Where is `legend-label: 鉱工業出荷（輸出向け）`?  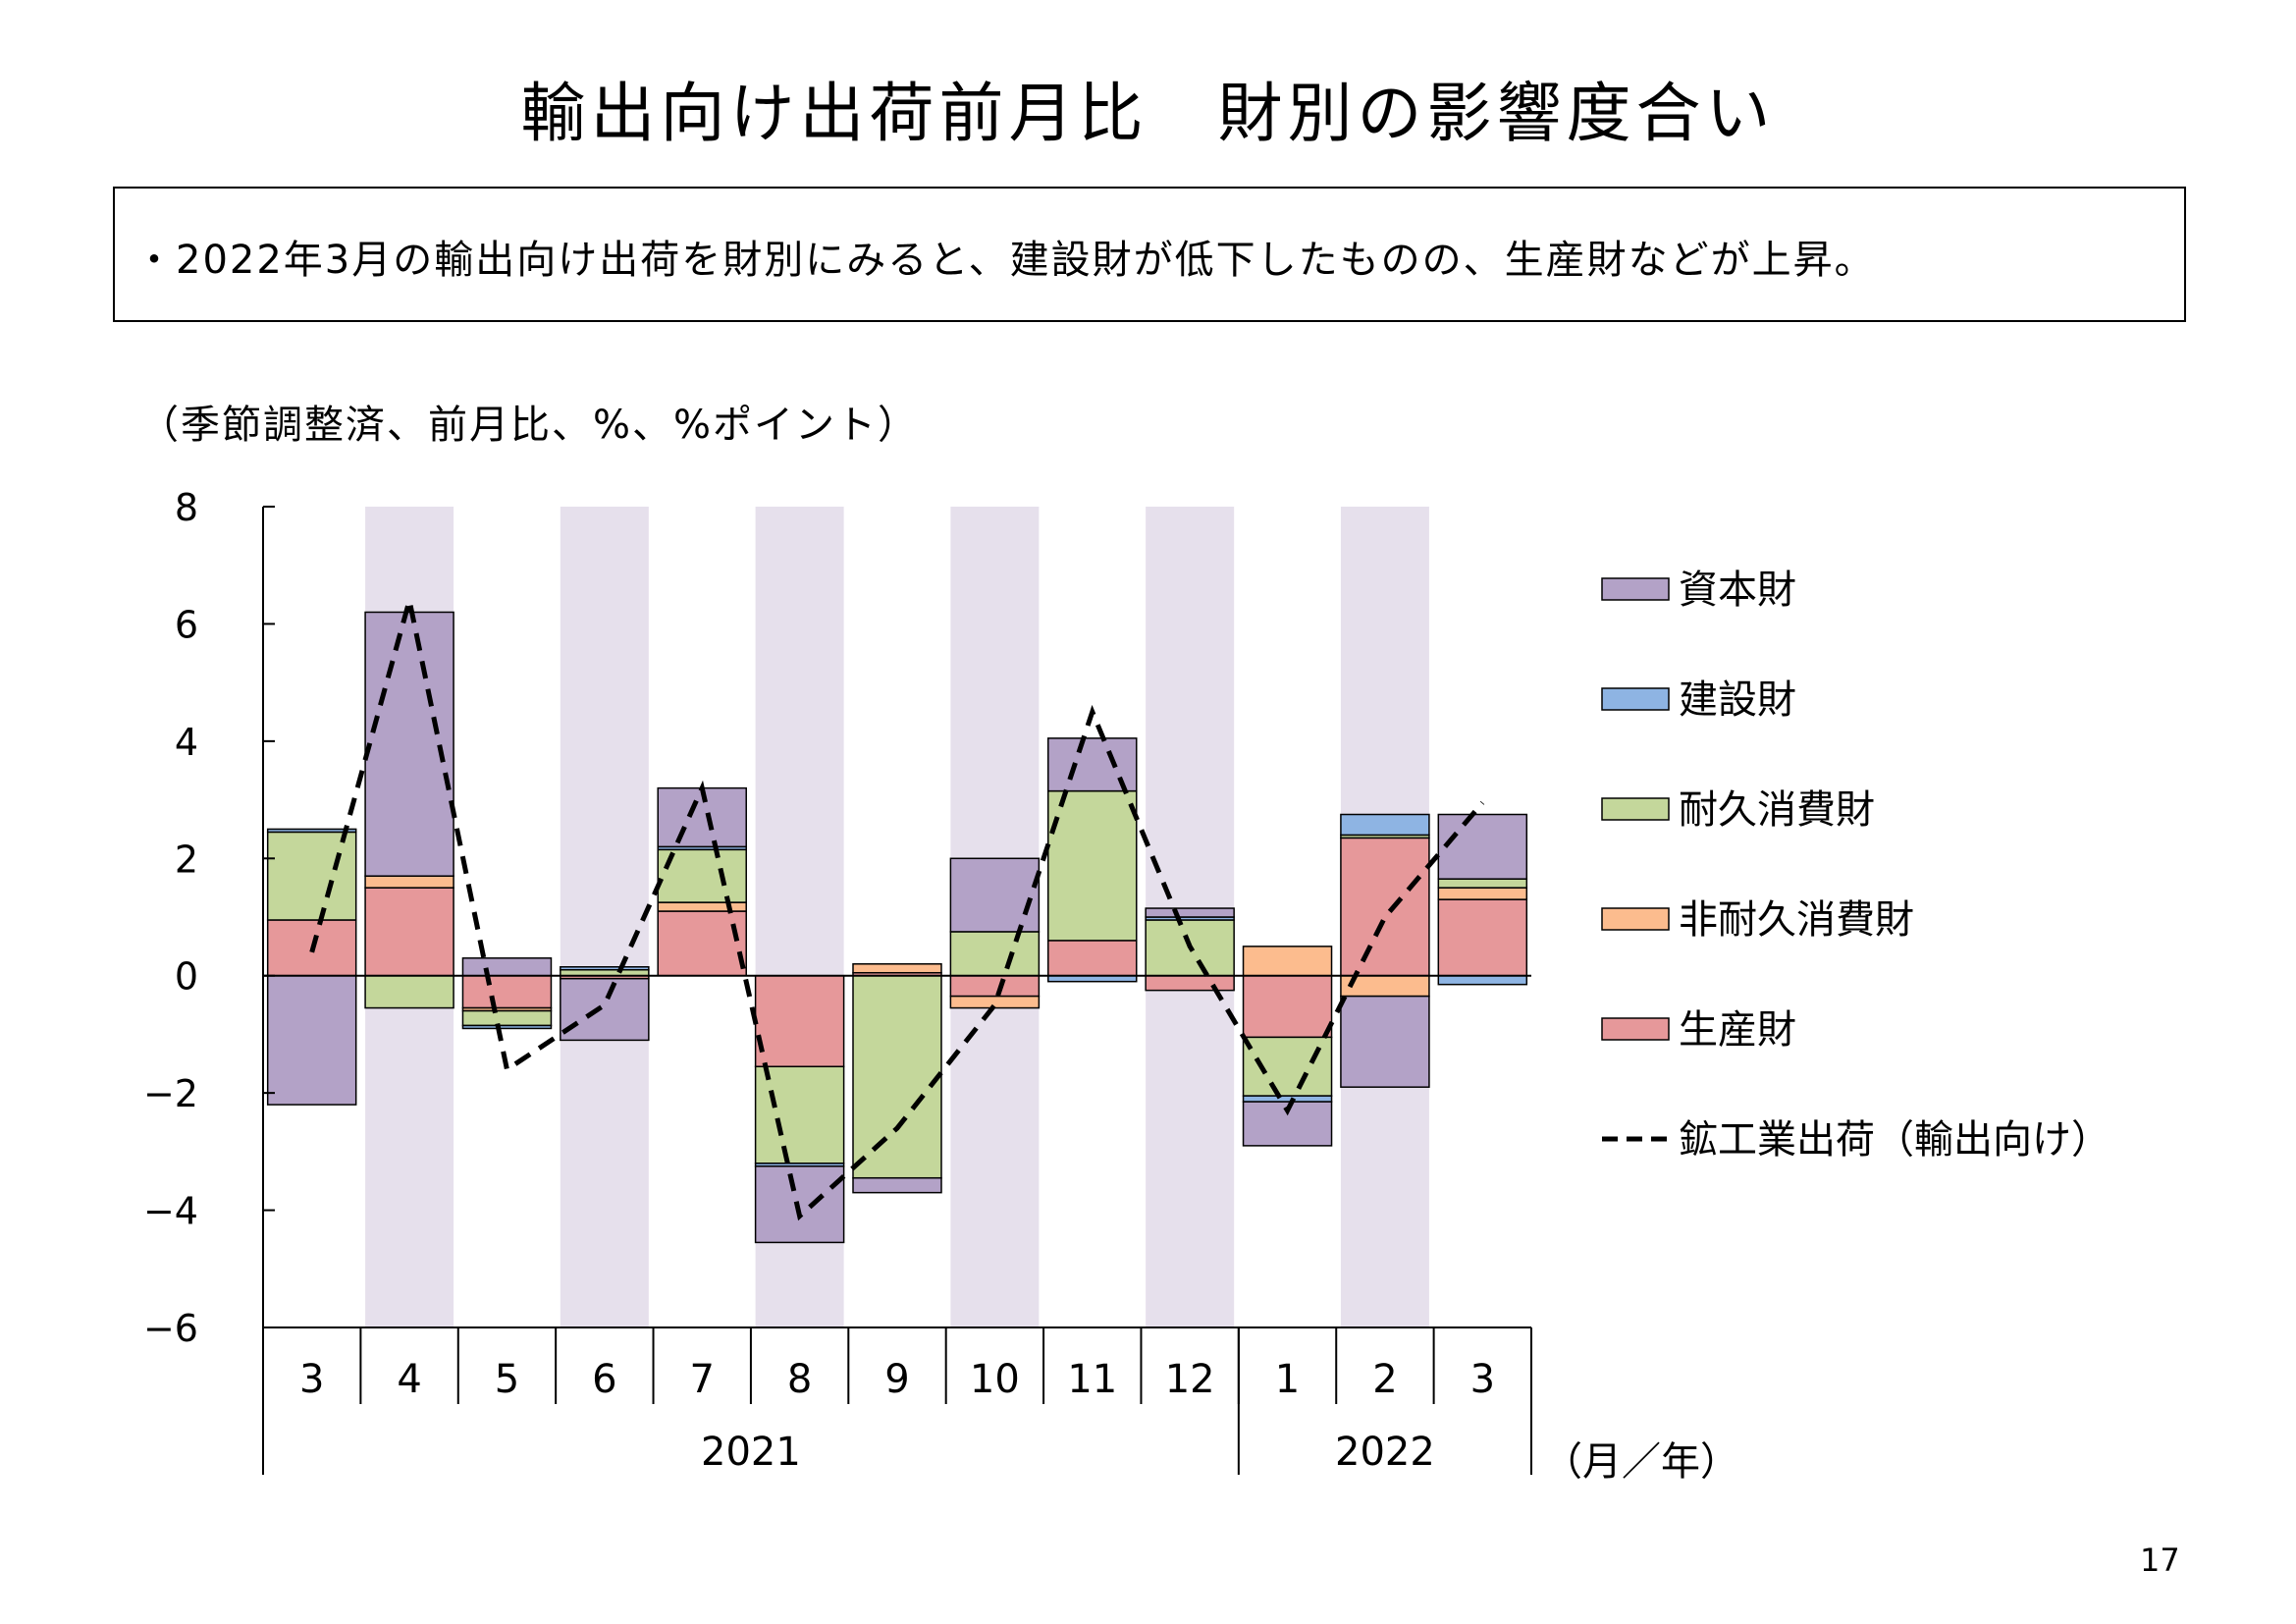 legend-label: 鉱工業出荷（輸出向け） is located at coordinates (1894, 1140).